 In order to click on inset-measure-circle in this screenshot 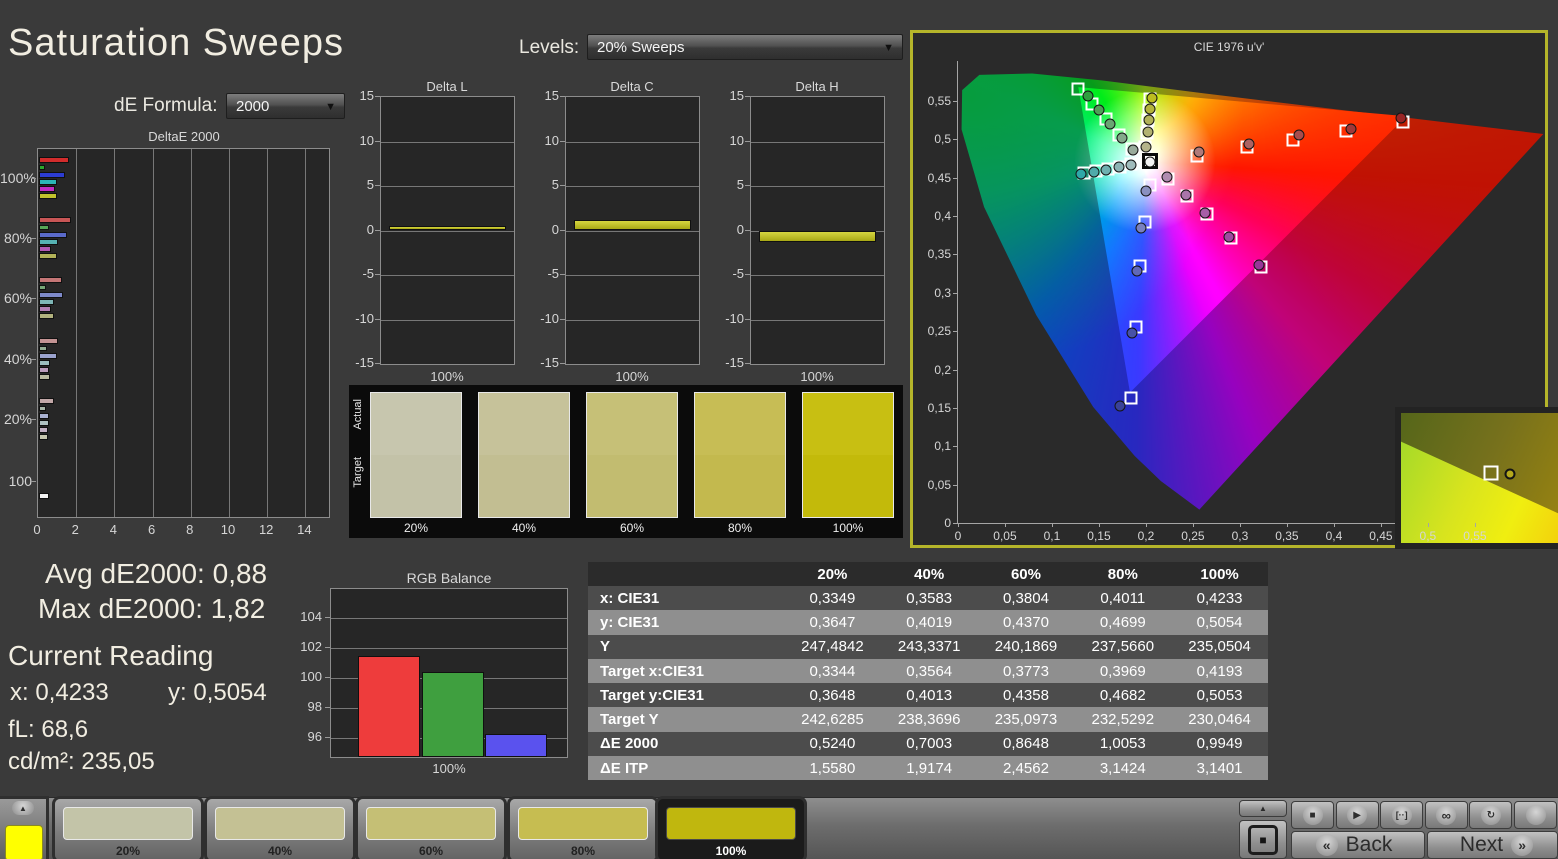, I will do `click(1510, 474)`.